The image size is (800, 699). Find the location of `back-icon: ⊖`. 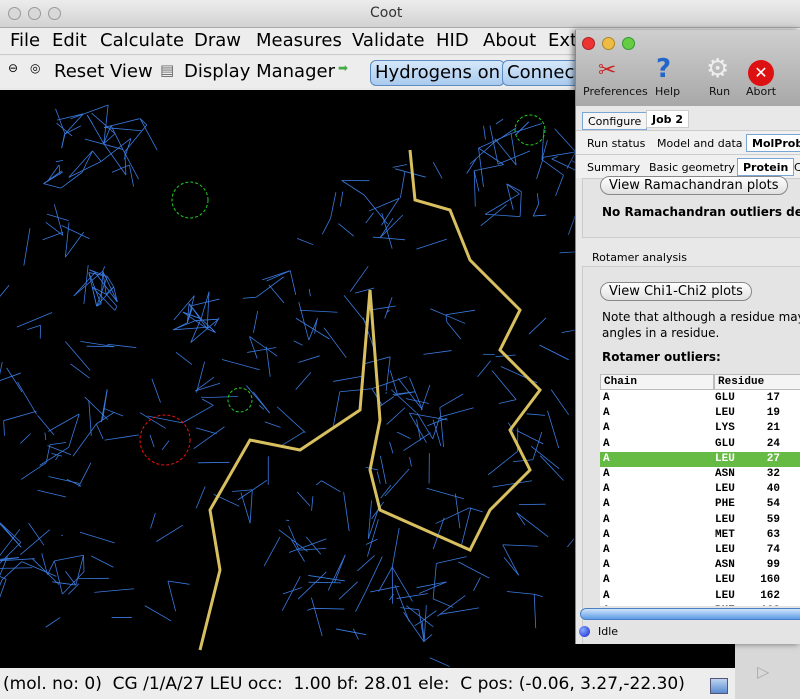

back-icon: ⊖ is located at coordinates (13, 68).